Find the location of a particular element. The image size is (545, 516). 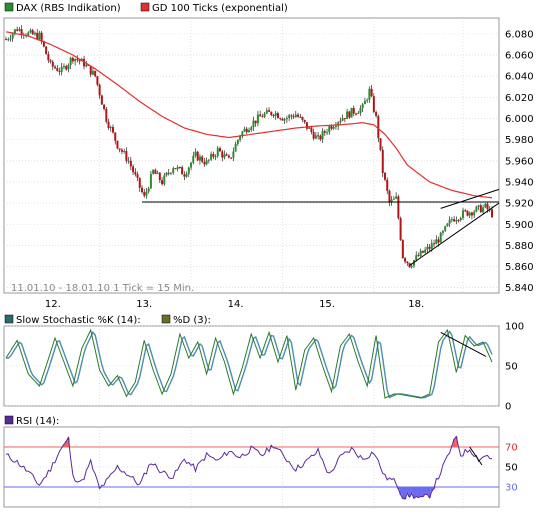

x-tick-label: 14. is located at coordinates (236, 304).